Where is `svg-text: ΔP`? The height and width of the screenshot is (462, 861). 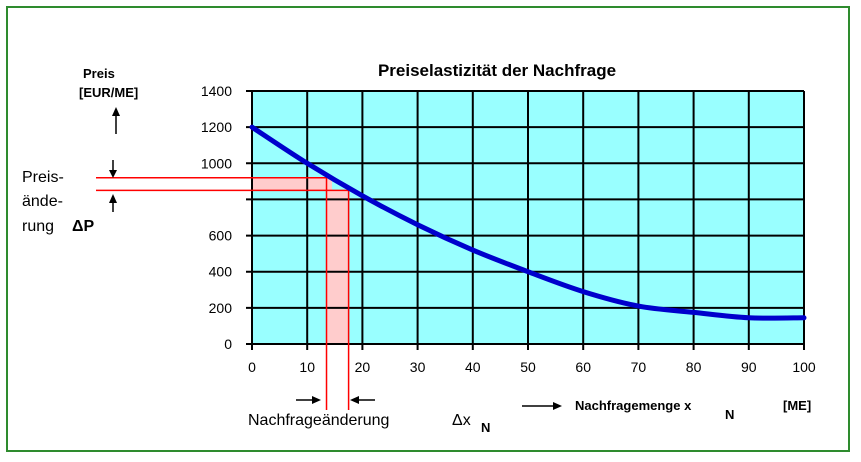
svg-text: ΔP is located at coordinates (83, 226).